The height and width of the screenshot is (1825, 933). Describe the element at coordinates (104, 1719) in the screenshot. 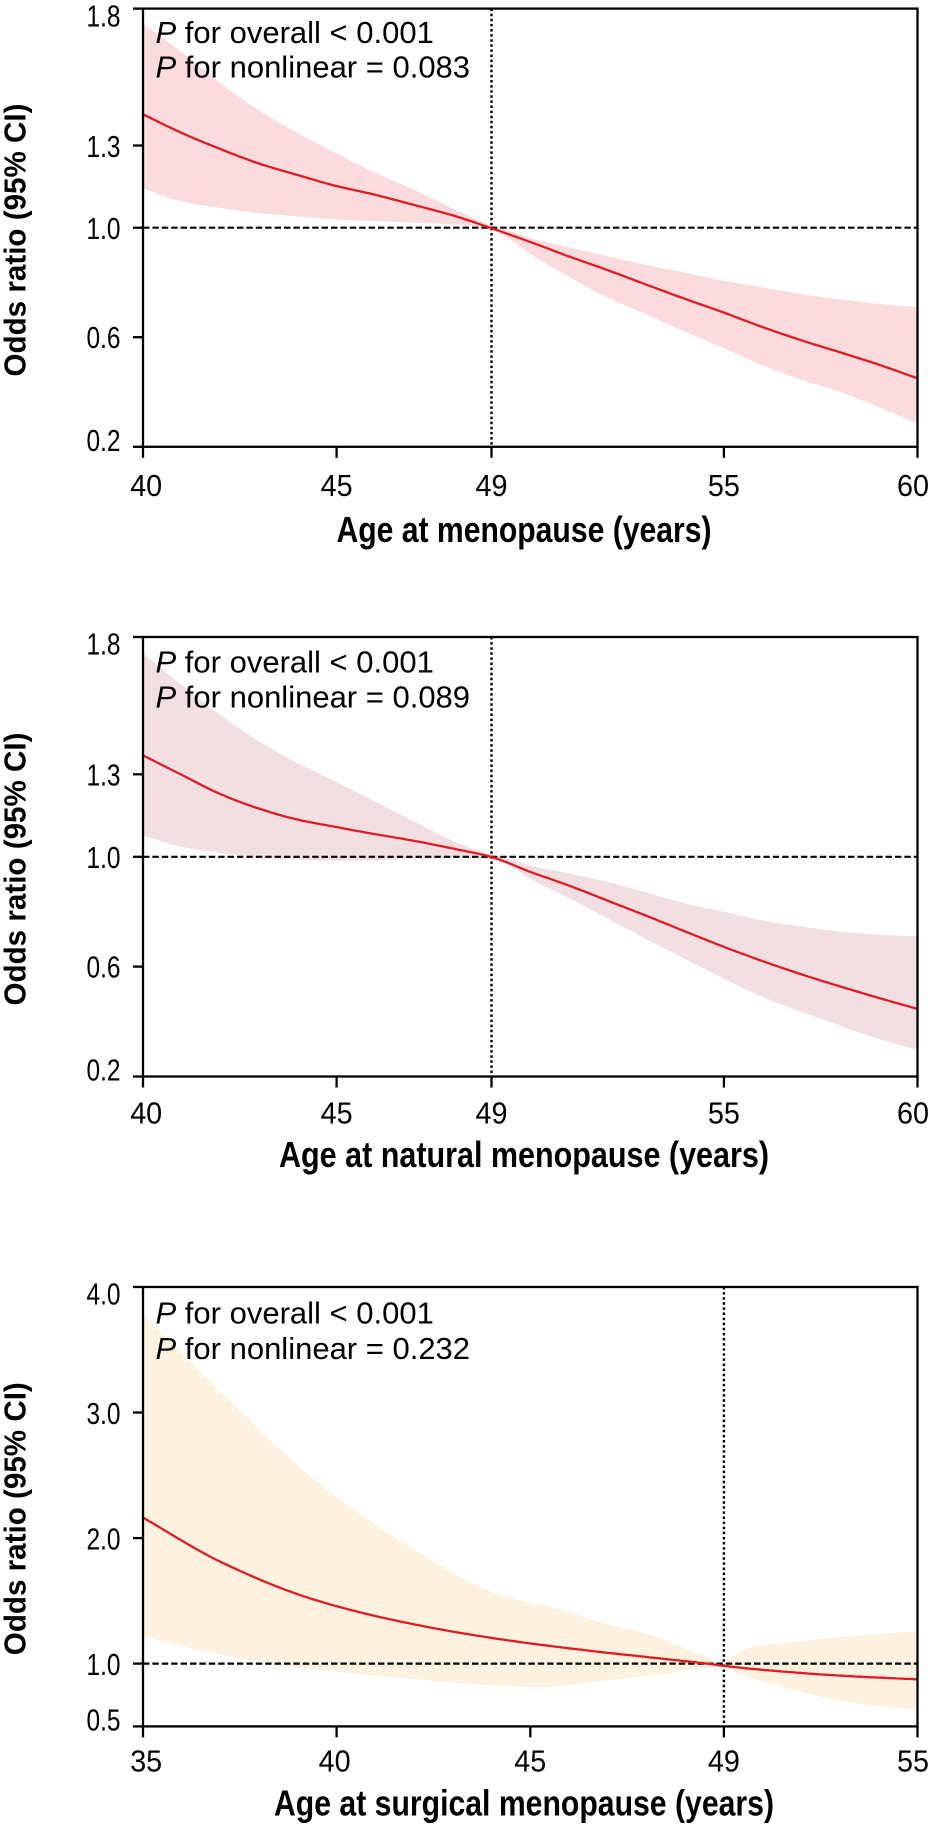

I see `svg-text: 0.5` at that location.